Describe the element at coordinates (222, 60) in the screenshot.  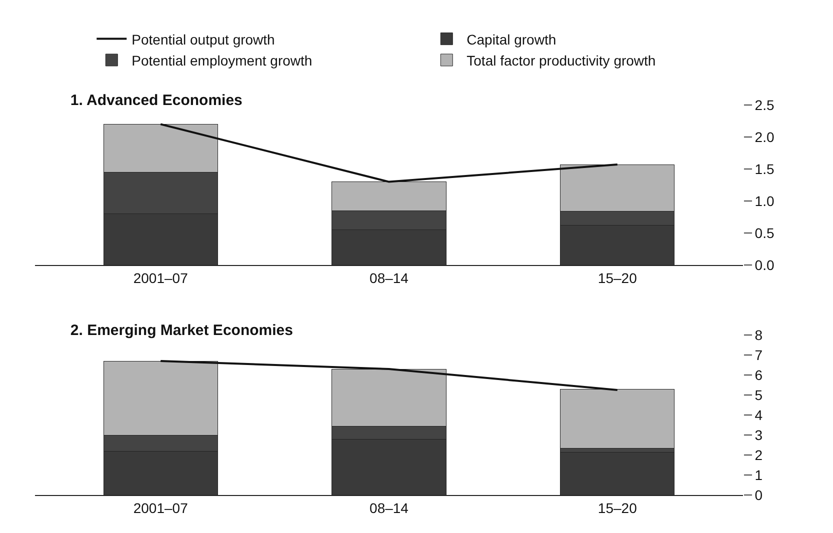
I see `legend-label: Potential employment growth` at that location.